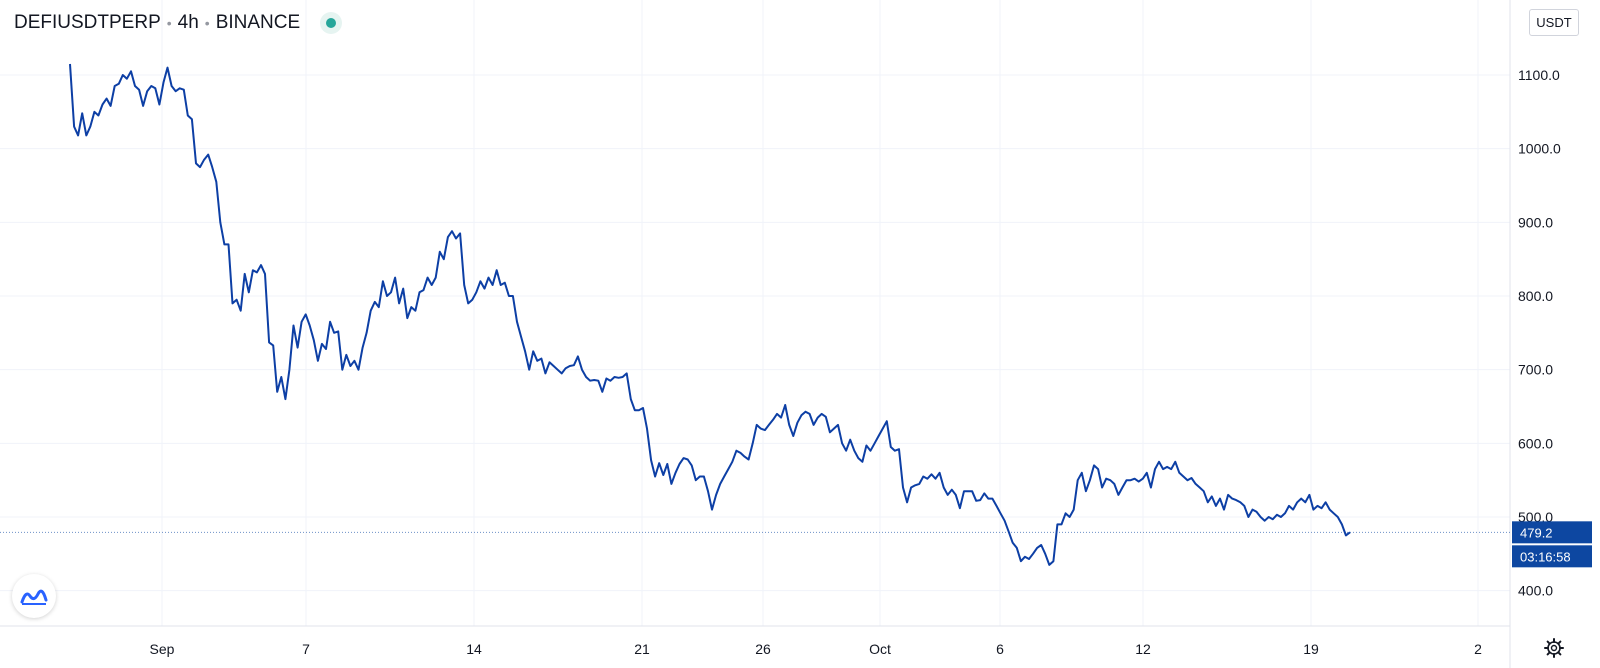  I want to click on time-tick-label: 12, so click(1143, 649).